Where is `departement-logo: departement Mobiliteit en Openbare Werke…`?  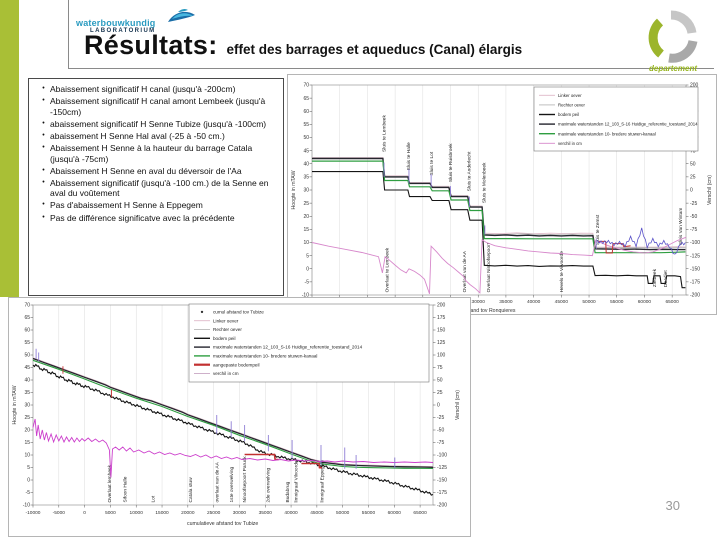 departement-logo: departement Mobiliteit en Openbare Werke… is located at coordinates (673, 46).